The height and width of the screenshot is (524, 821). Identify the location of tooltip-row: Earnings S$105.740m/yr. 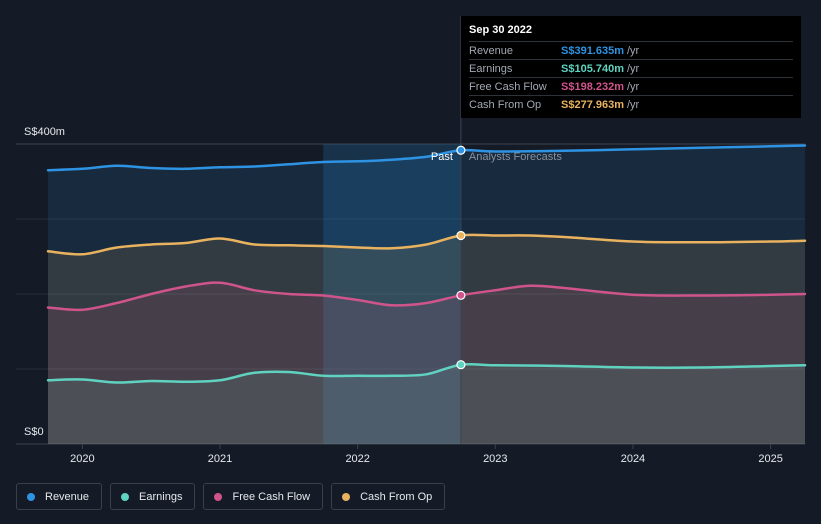
(631, 68).